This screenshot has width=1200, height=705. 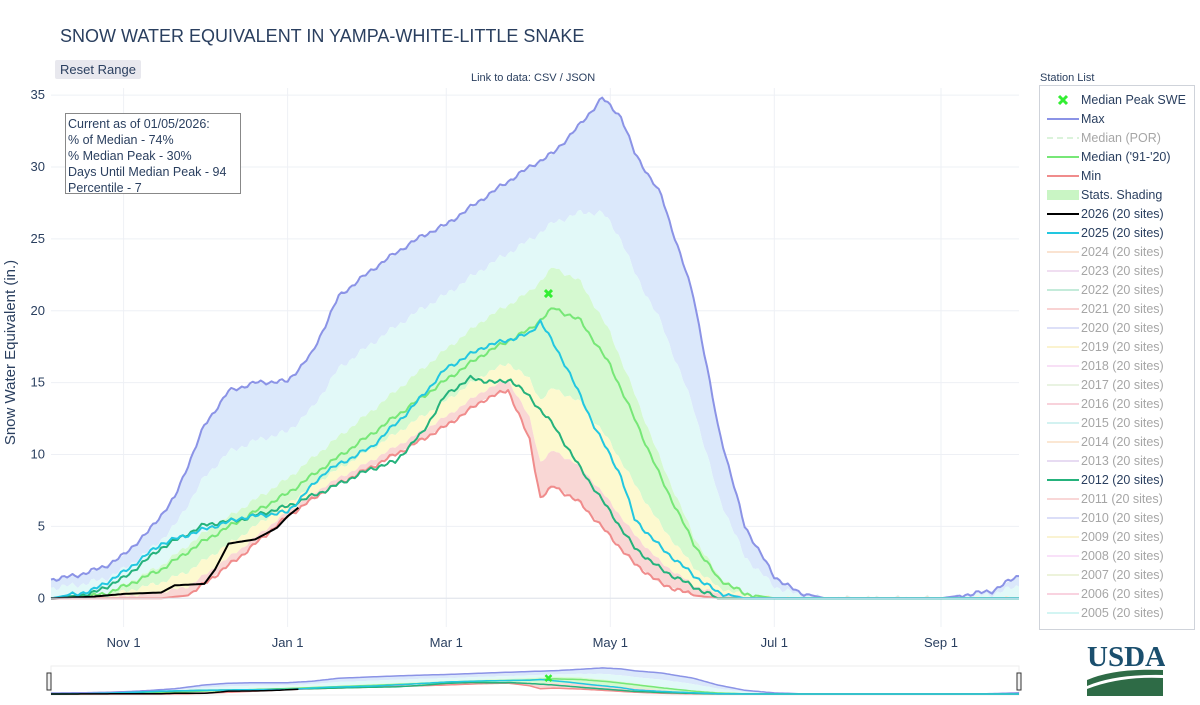 I want to click on legend-item: 2019 (20 sites), so click(x=1117, y=347).